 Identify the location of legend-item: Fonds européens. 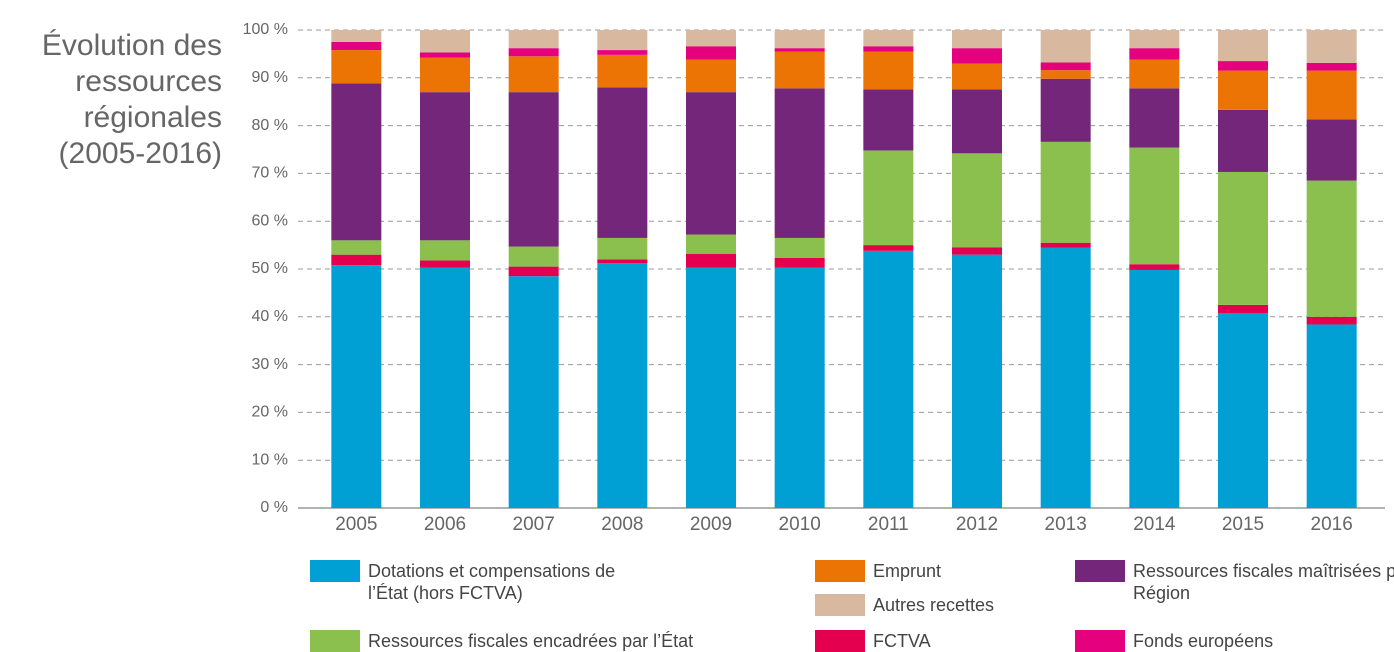
(1234, 641).